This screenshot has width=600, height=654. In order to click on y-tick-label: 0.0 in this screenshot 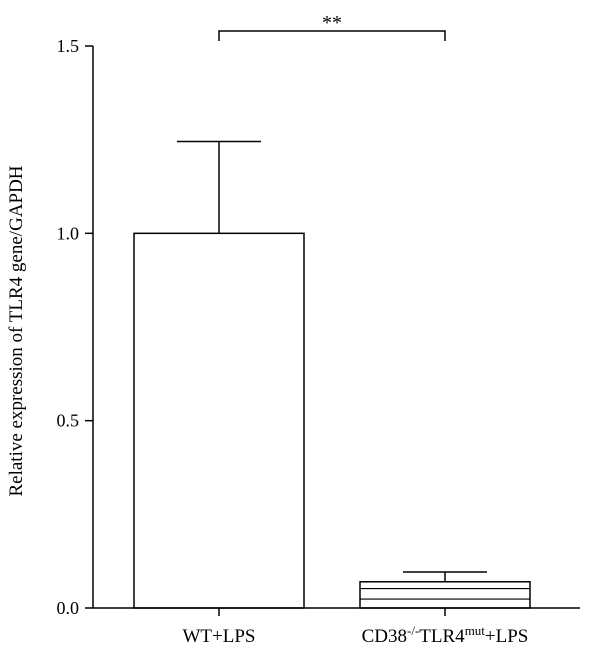, I will do `click(68, 608)`.